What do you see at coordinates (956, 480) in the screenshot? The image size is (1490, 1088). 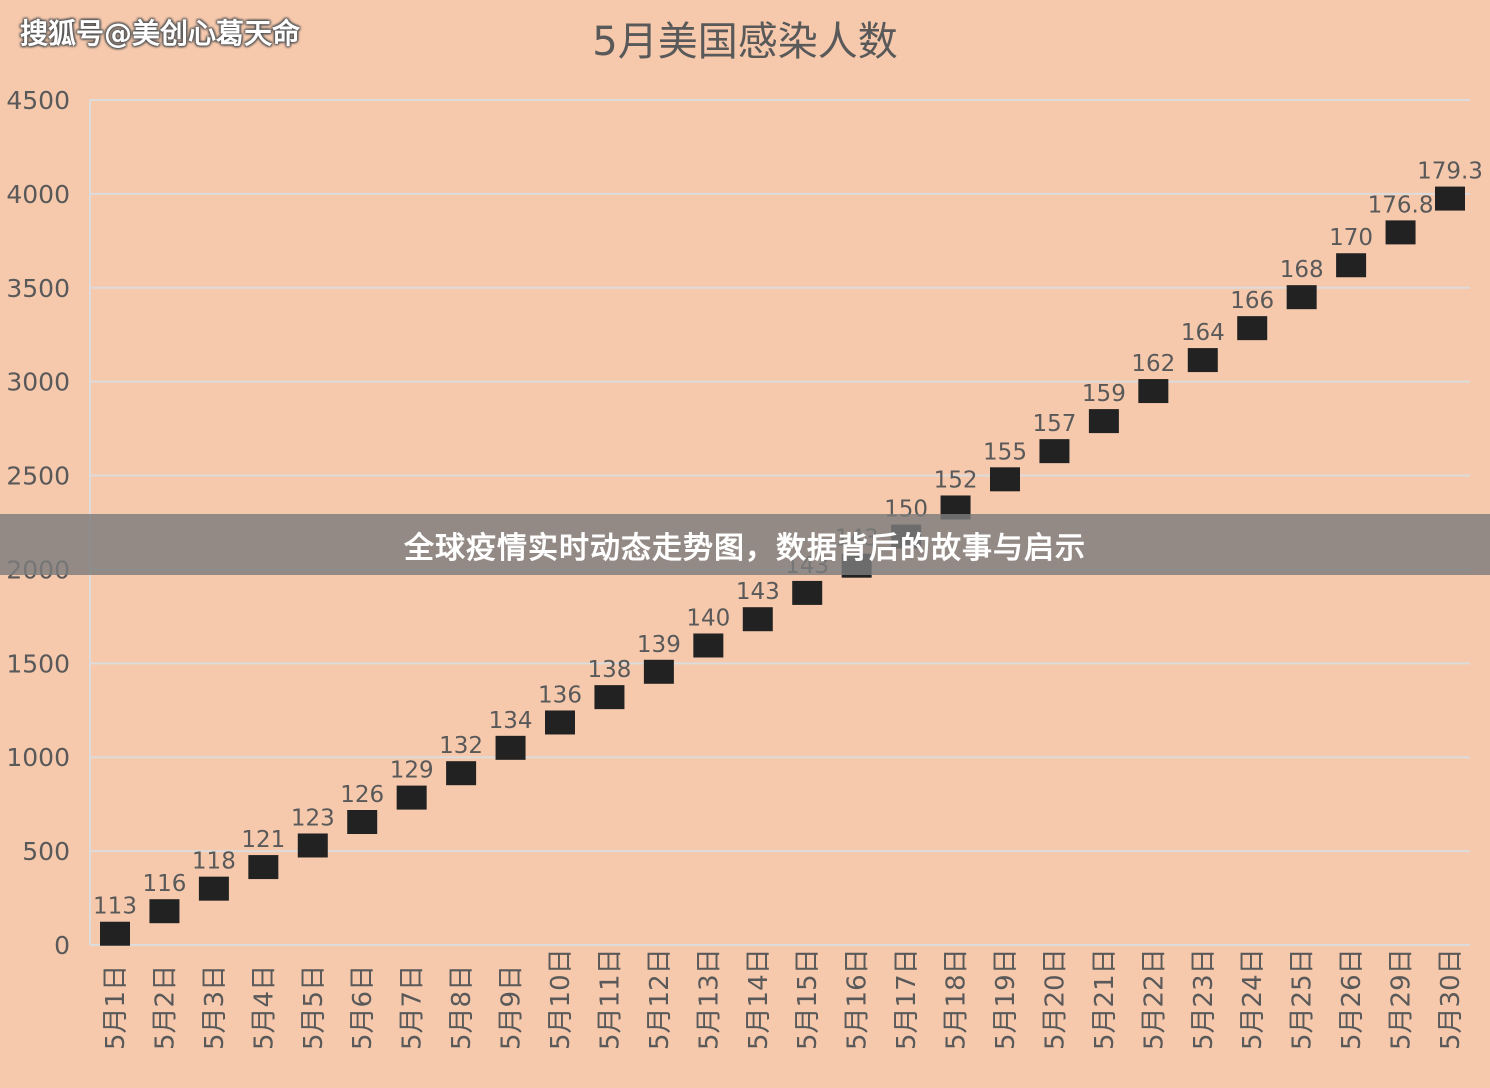 I see `data-label: 152` at bounding box center [956, 480].